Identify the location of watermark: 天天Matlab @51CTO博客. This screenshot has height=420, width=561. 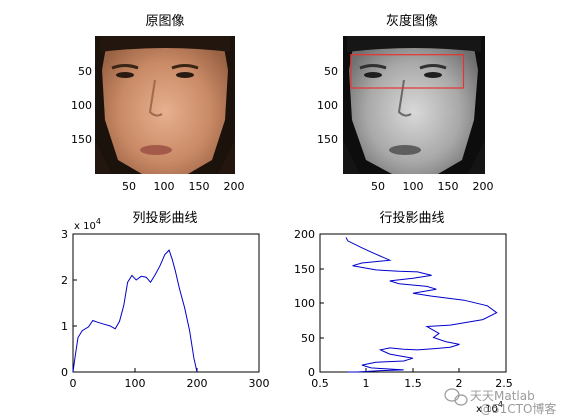
(500, 402).